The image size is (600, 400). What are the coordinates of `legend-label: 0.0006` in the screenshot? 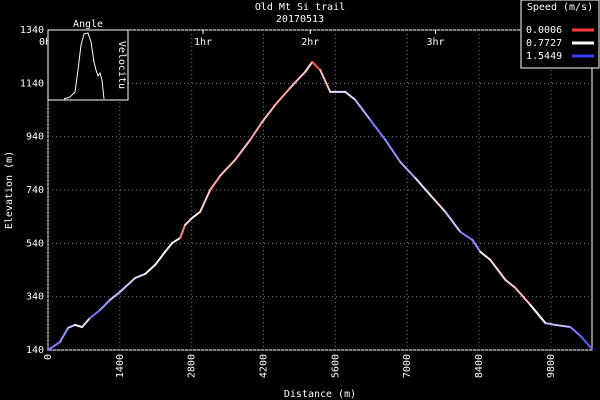 It's located at (544, 30).